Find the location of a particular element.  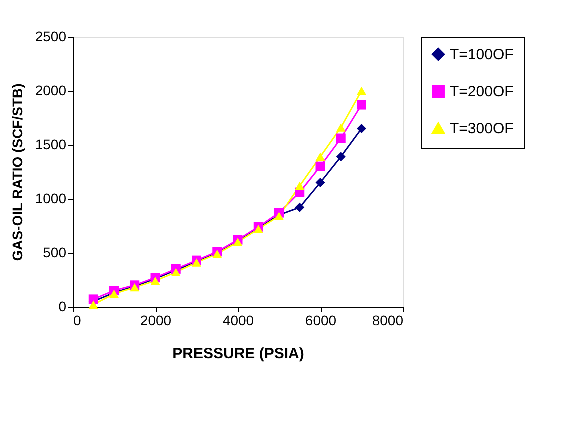

y-axis-title: GAS-OIL RATIO (SCF/STB) is located at coordinates (17, 173).